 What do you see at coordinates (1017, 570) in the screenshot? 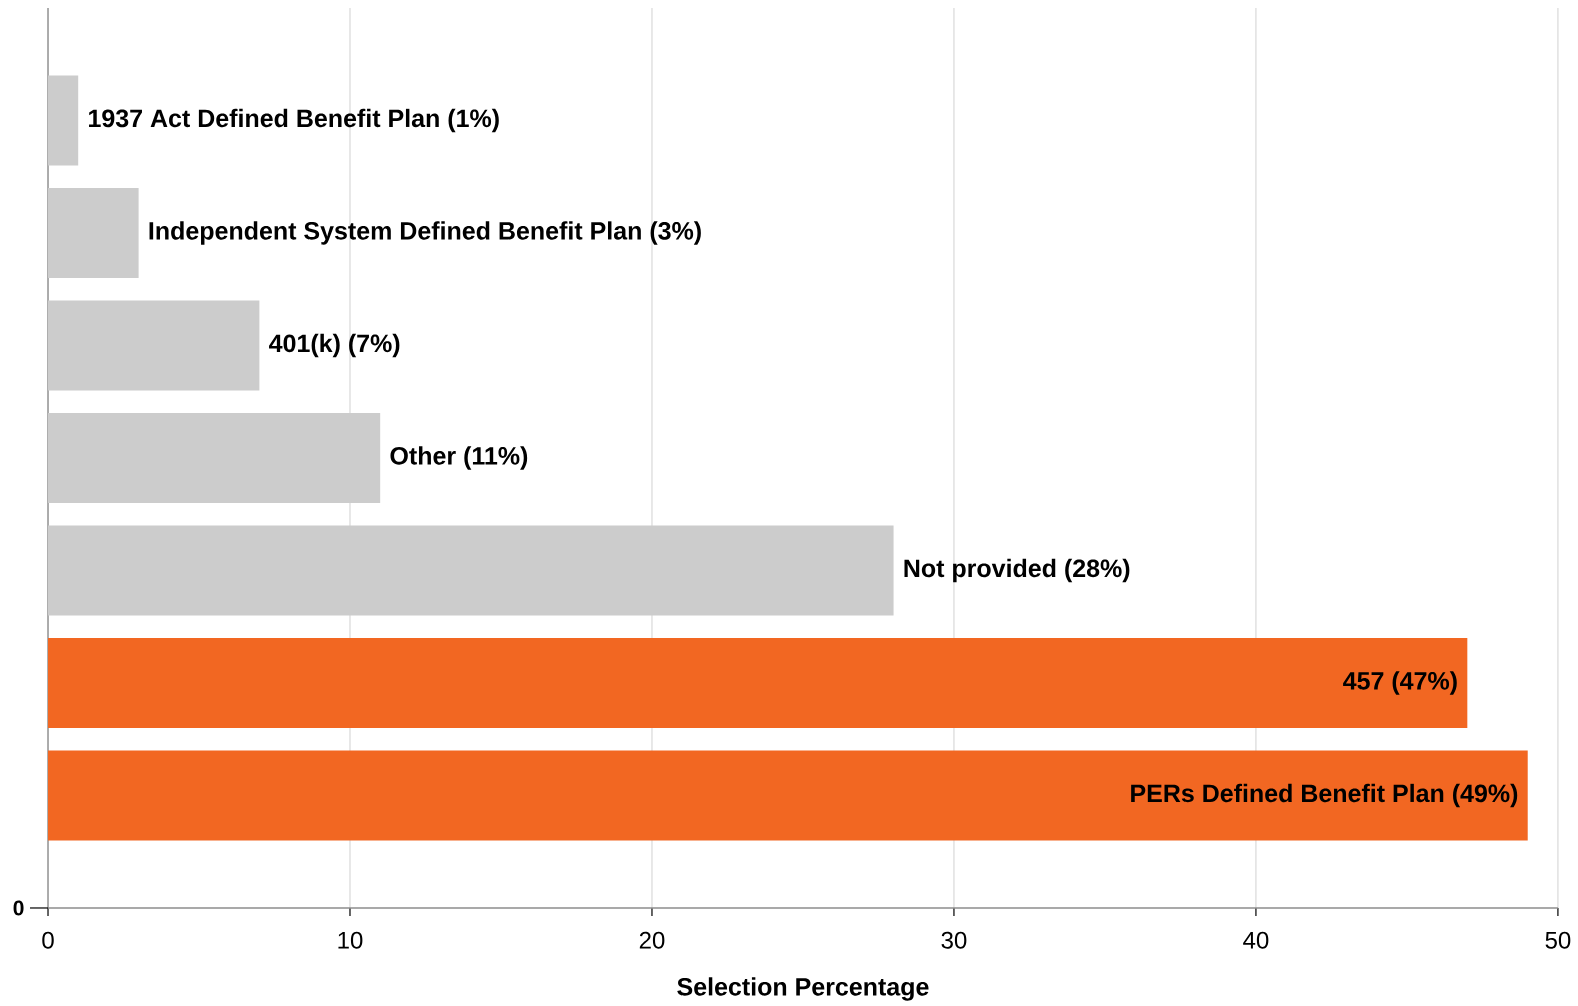
I see `data-label: Not provided (28%)` at bounding box center [1017, 570].